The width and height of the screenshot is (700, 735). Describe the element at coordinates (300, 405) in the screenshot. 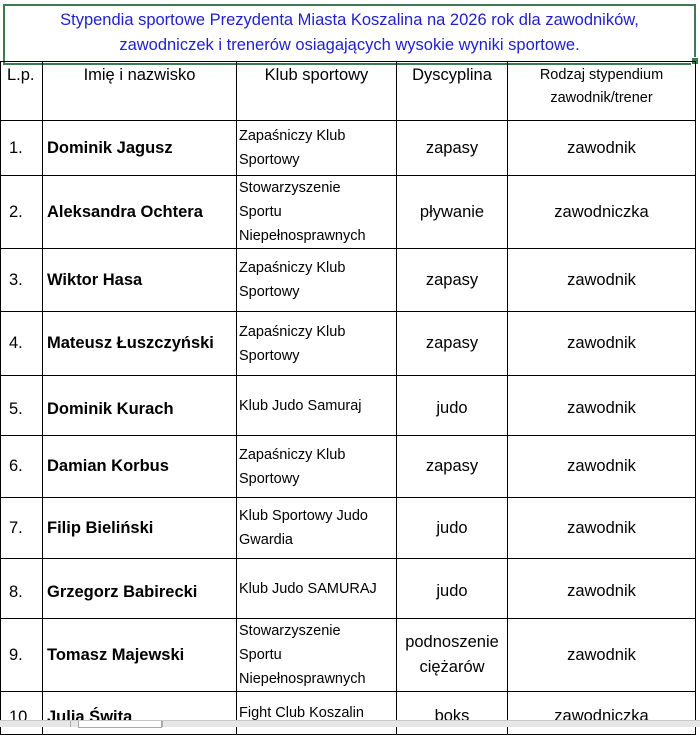

I see `club-line: Klub Judo Samuraj` at that location.